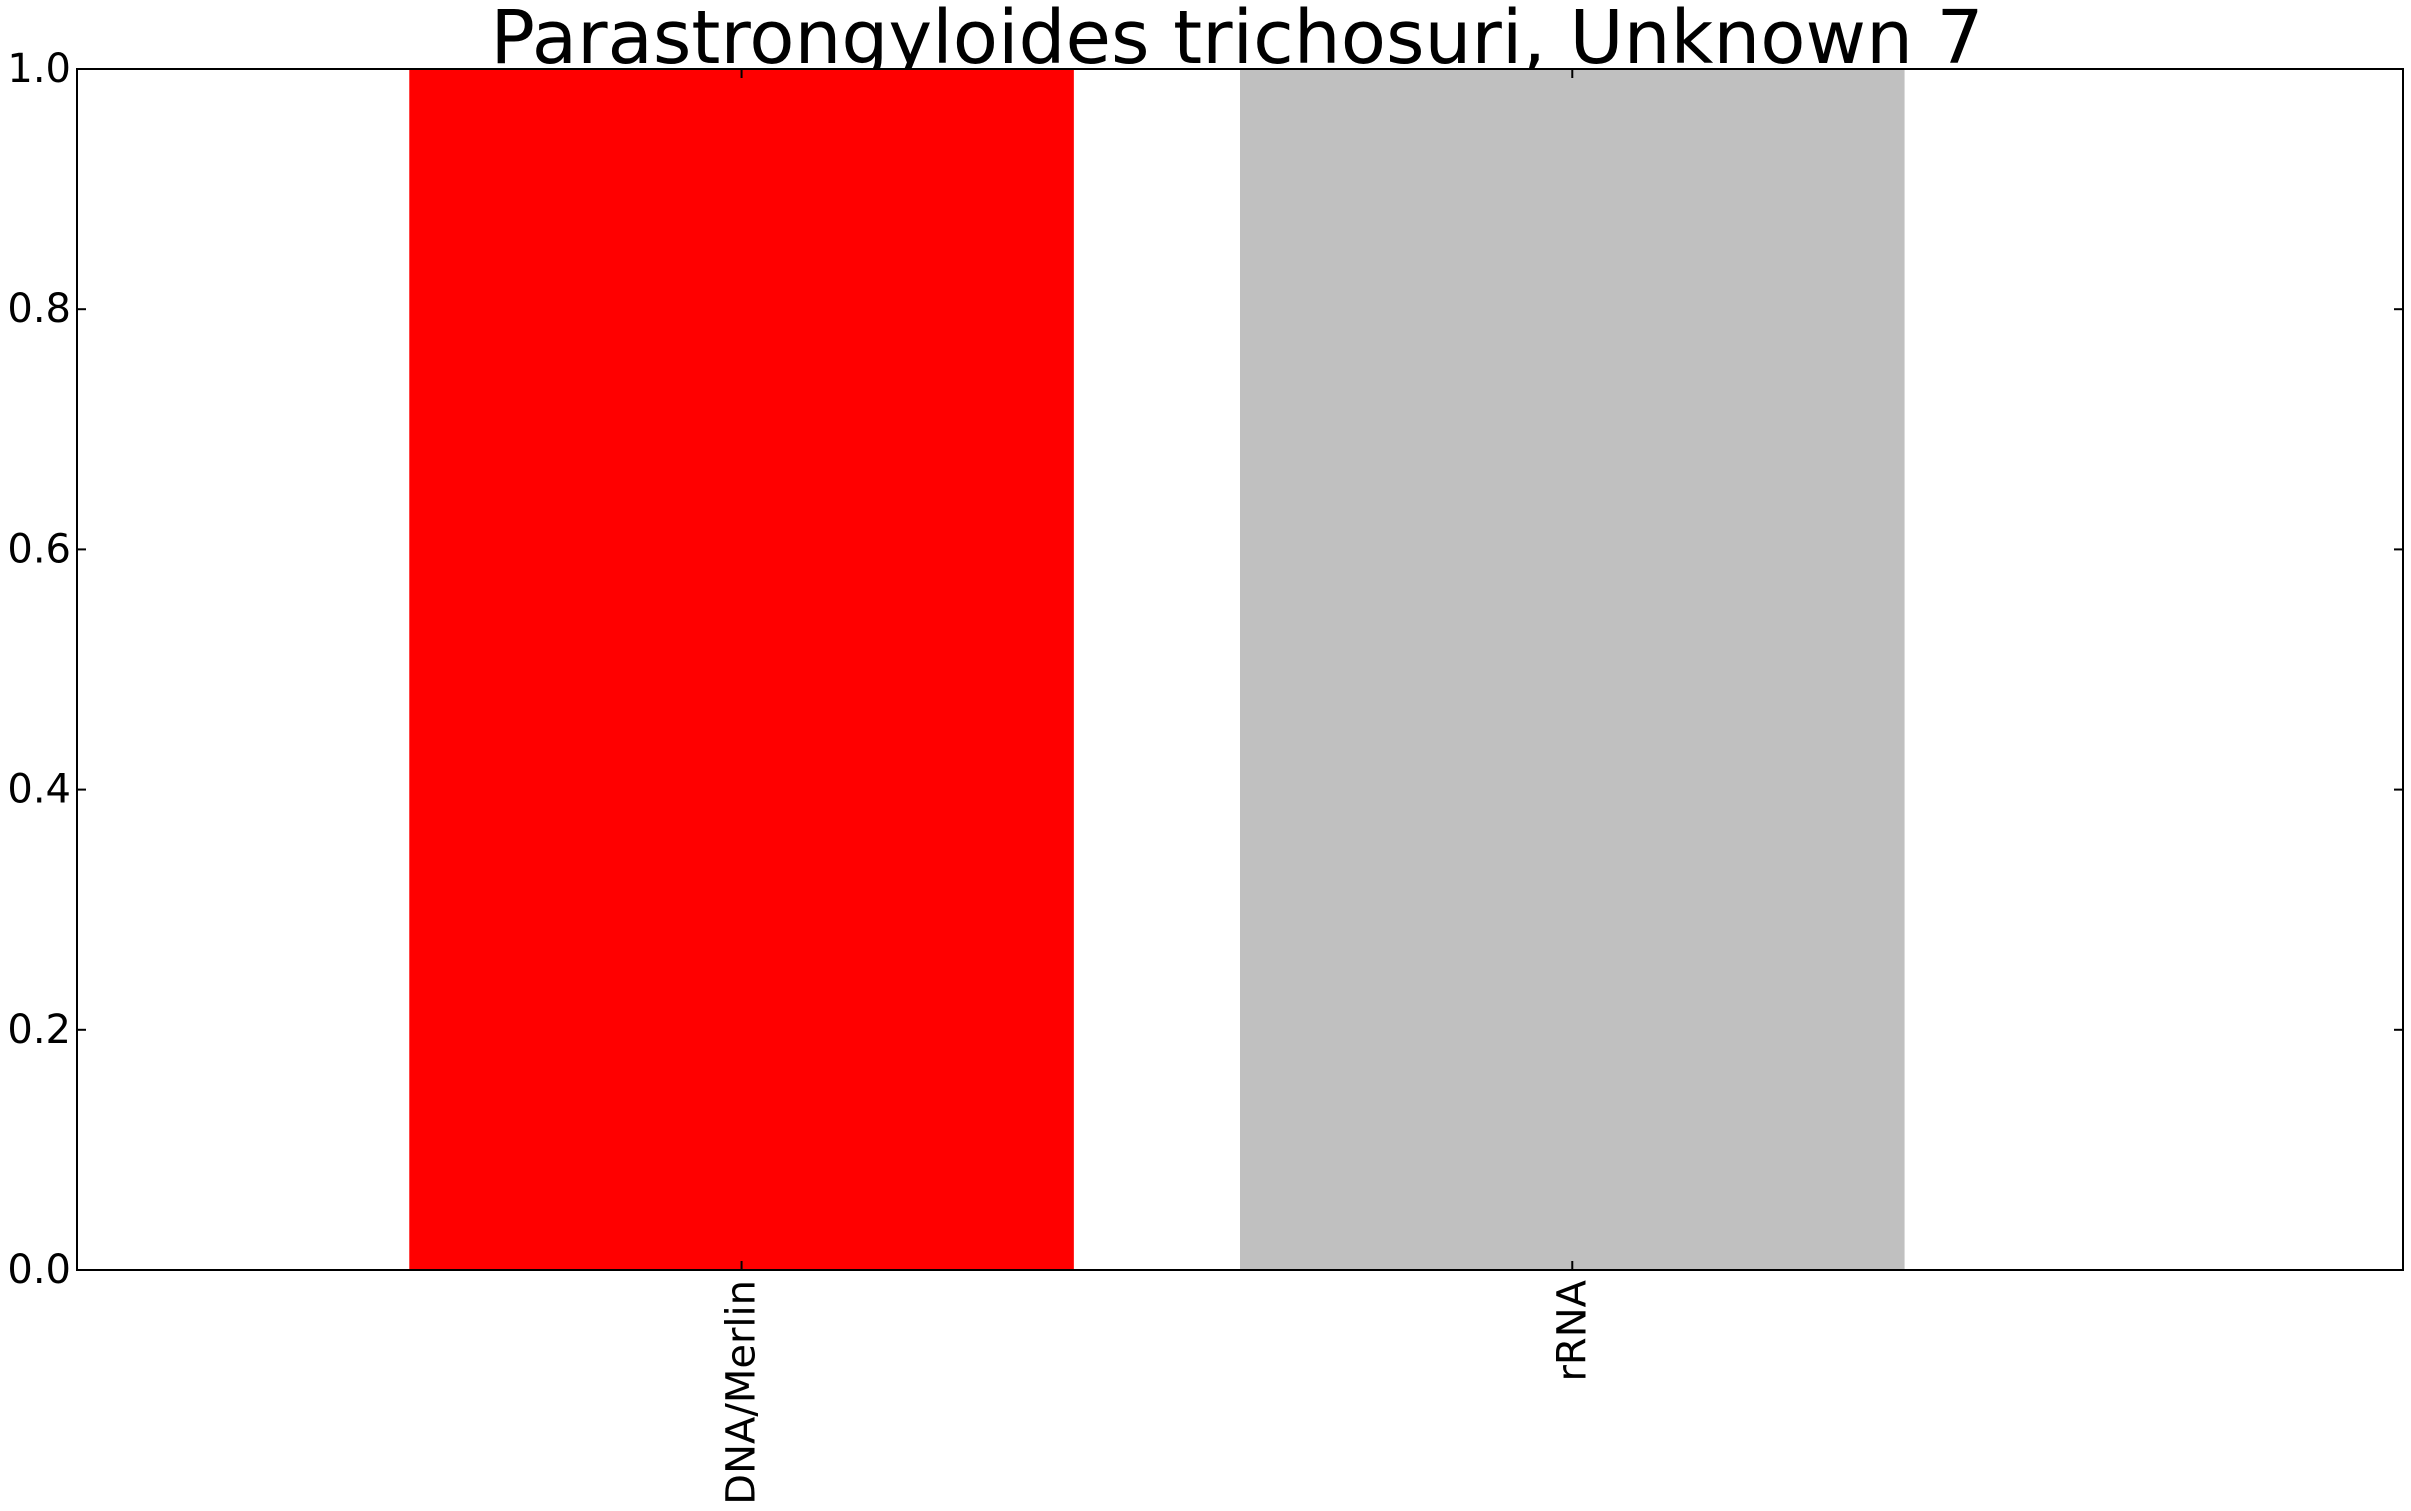  Describe the element at coordinates (1236, 40) in the screenshot. I see `chart-title: Parastrongyloides trichosuri, Unknown 7` at that location.